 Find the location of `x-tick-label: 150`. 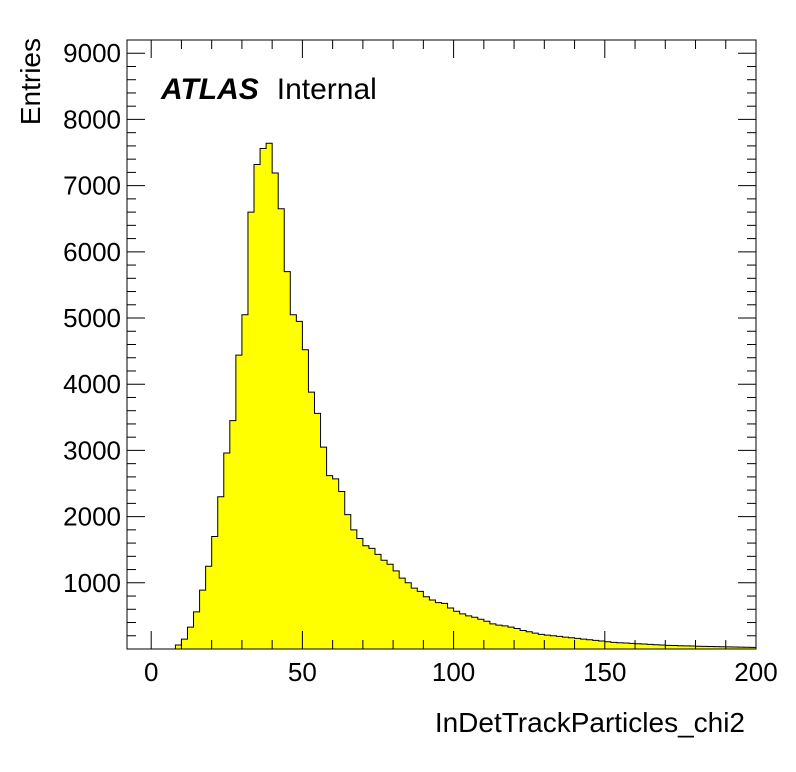

x-tick-label: 150 is located at coordinates (604, 672).